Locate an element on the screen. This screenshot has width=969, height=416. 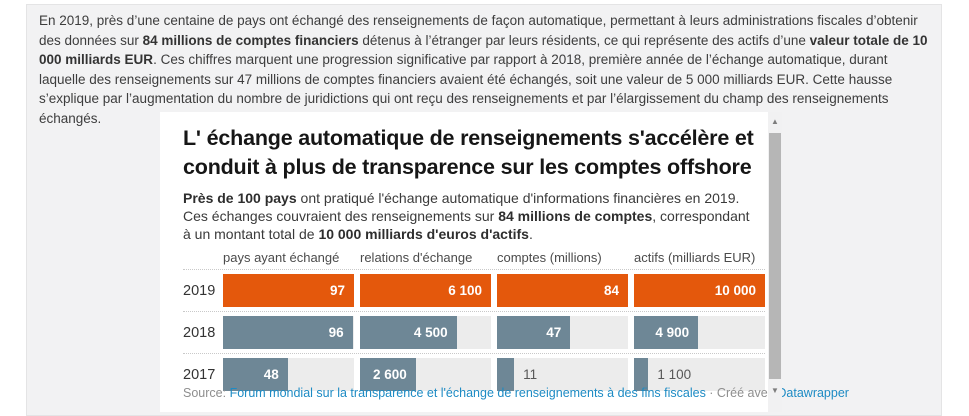
year-label: 2017 is located at coordinates (199, 374).